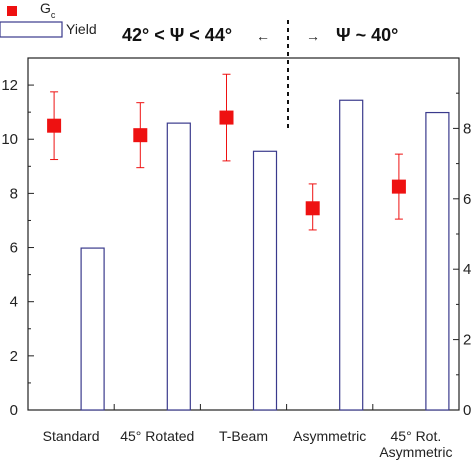 This screenshot has height=474, width=474. What do you see at coordinates (31, 29) in the screenshot?
I see `legend-marker-yield` at bounding box center [31, 29].